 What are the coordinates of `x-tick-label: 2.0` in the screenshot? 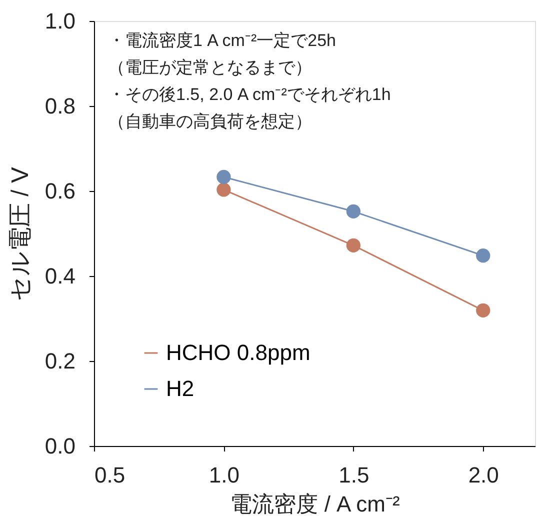 It's located at (483, 475).